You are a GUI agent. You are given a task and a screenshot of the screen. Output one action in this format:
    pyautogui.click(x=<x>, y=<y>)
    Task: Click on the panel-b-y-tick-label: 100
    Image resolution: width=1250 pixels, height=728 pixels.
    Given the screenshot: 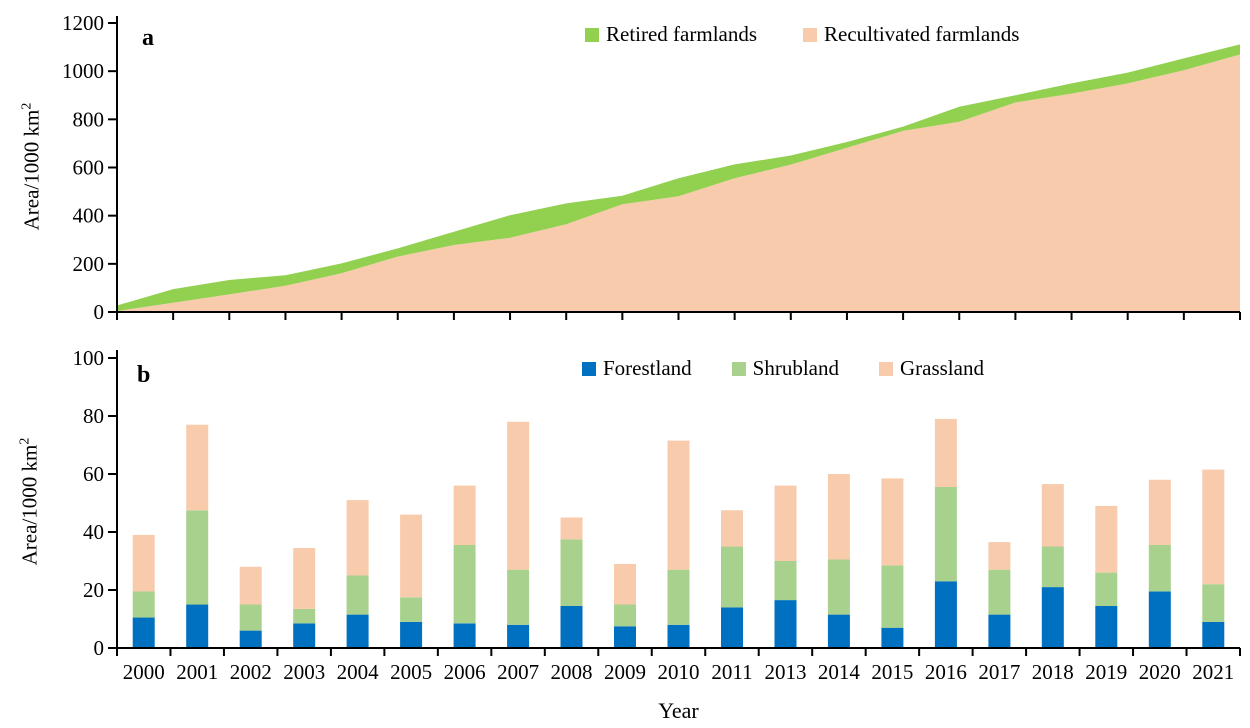 What is the action you would take?
    pyautogui.click(x=89, y=358)
    